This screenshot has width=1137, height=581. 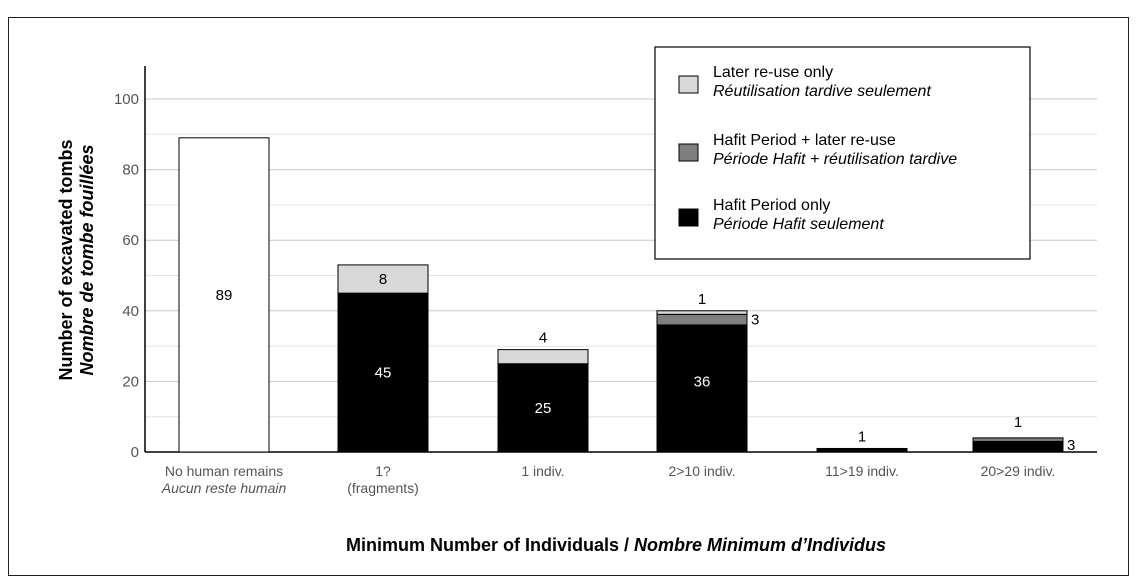 What do you see at coordinates (862, 471) in the screenshot?
I see `x-tick-label: 11>19 indiv.` at bounding box center [862, 471].